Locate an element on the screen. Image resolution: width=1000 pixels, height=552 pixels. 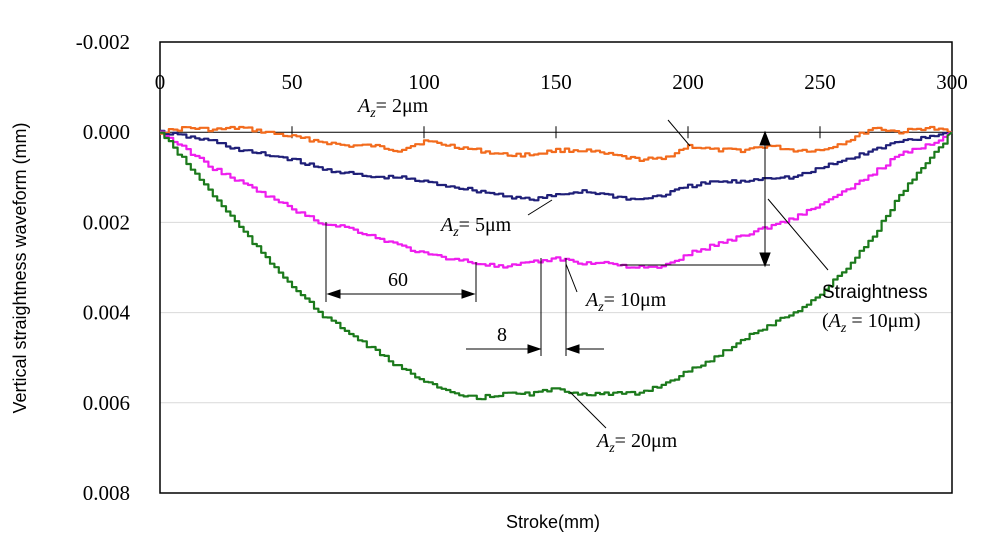
y-tick-labels: -0.002 0.000 0.002 0.004 0.006 0.008 is located at coordinates (103, 267).